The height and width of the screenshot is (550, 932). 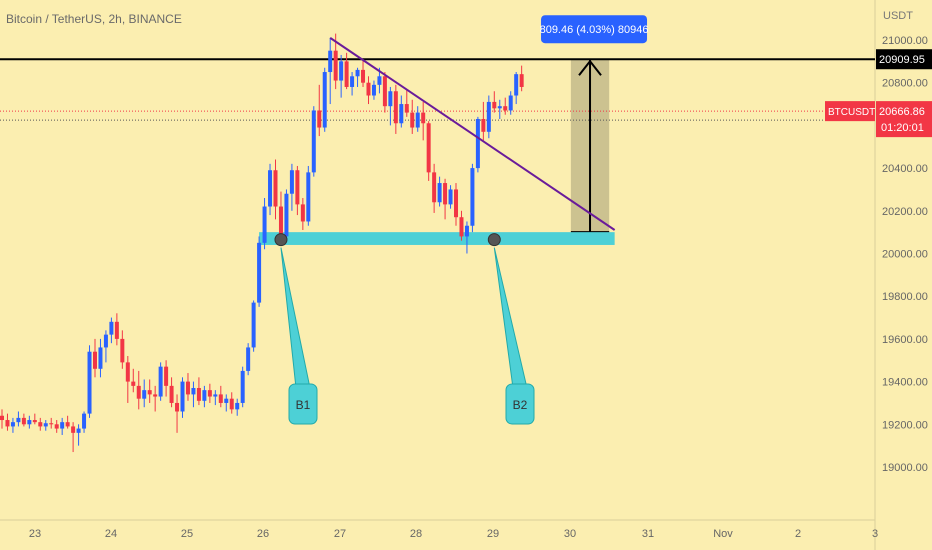 I want to click on price-range-arrowhead, so click(x=590, y=67).